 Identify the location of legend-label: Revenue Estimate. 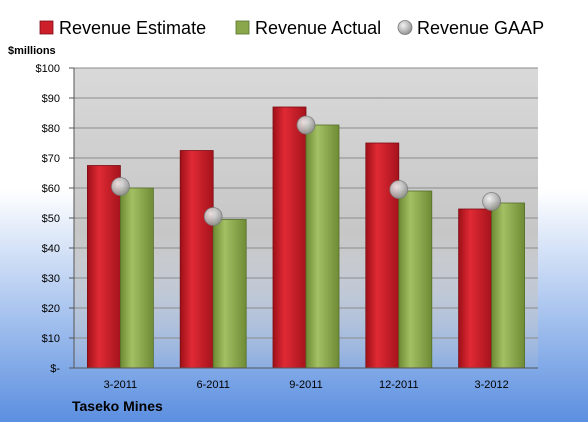
(132, 28).